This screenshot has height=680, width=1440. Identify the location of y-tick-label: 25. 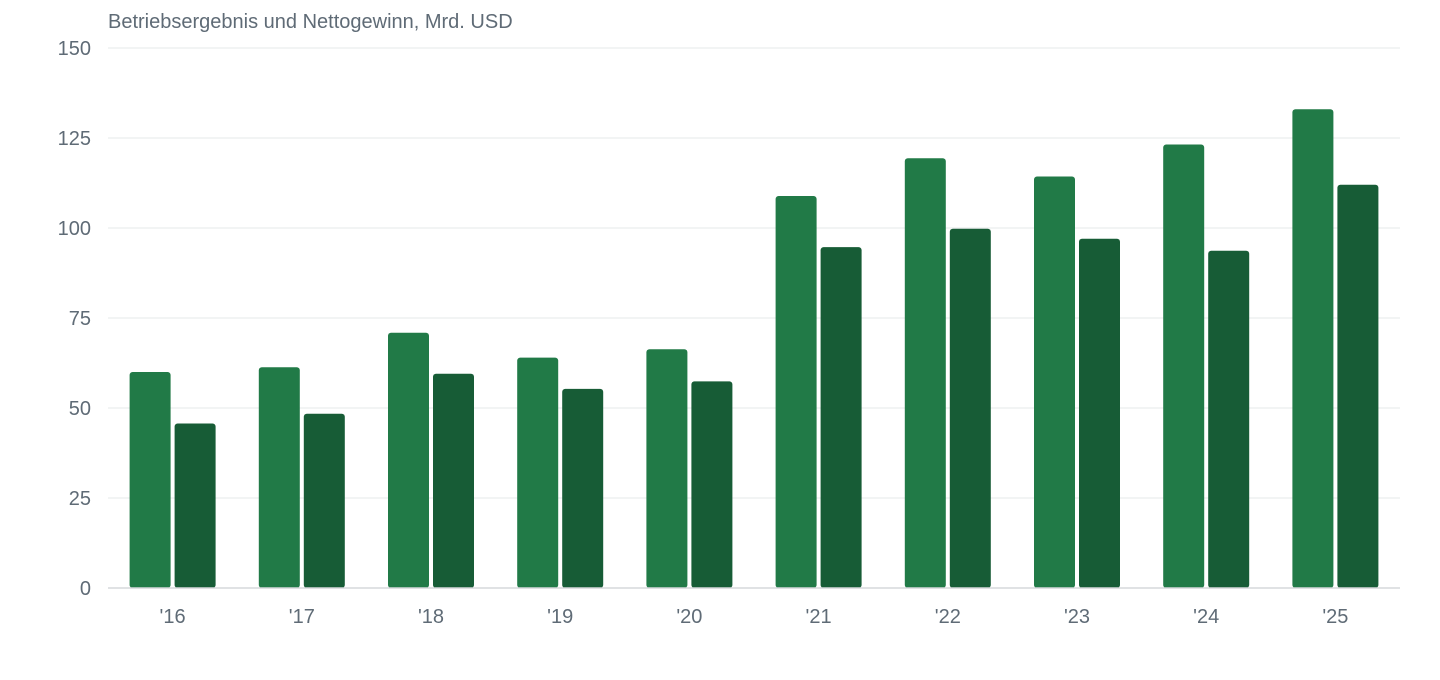
(80, 499).